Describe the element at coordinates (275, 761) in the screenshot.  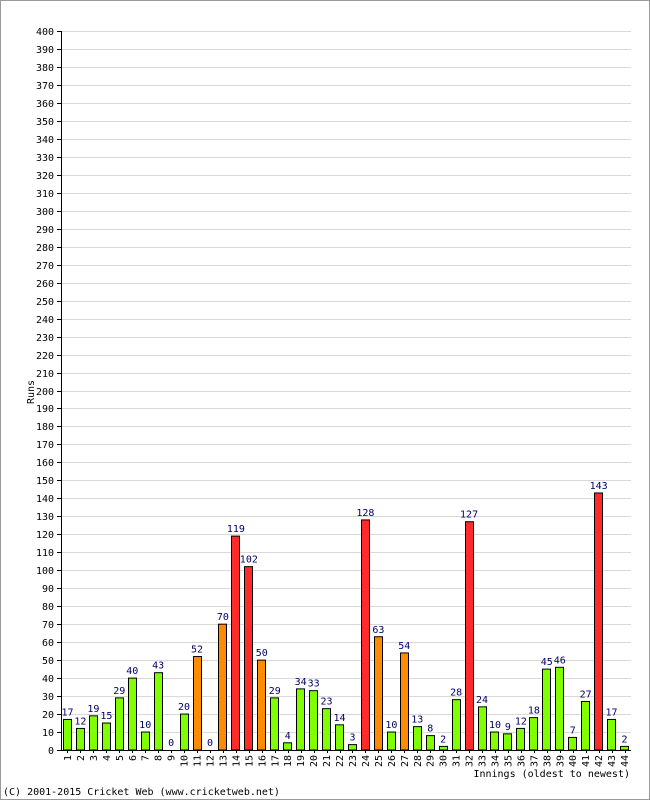
I see `x-tick-label: 17` at that location.